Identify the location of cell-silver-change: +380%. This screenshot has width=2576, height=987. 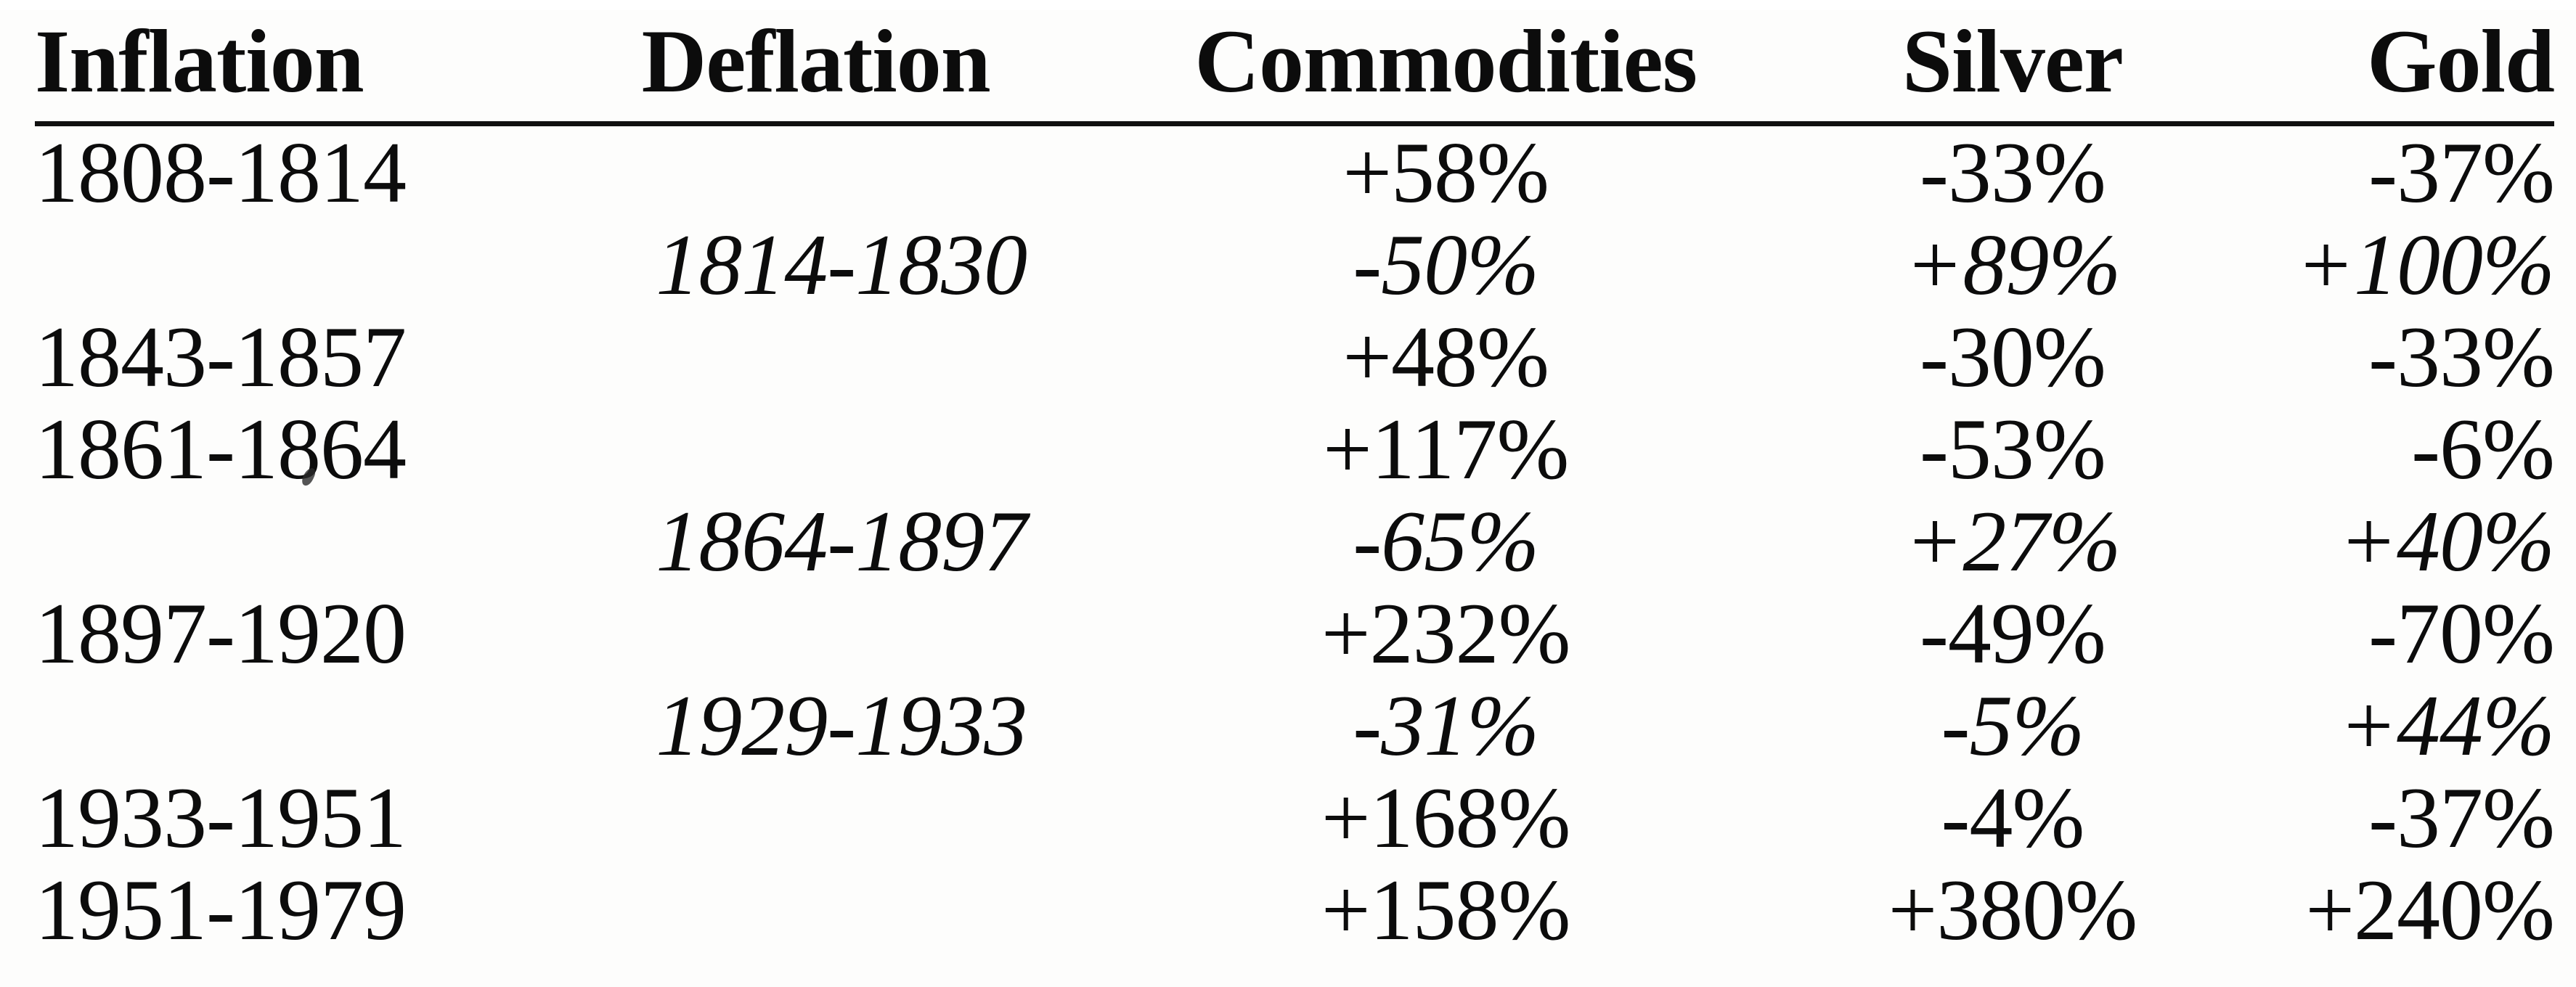
(2013, 909).